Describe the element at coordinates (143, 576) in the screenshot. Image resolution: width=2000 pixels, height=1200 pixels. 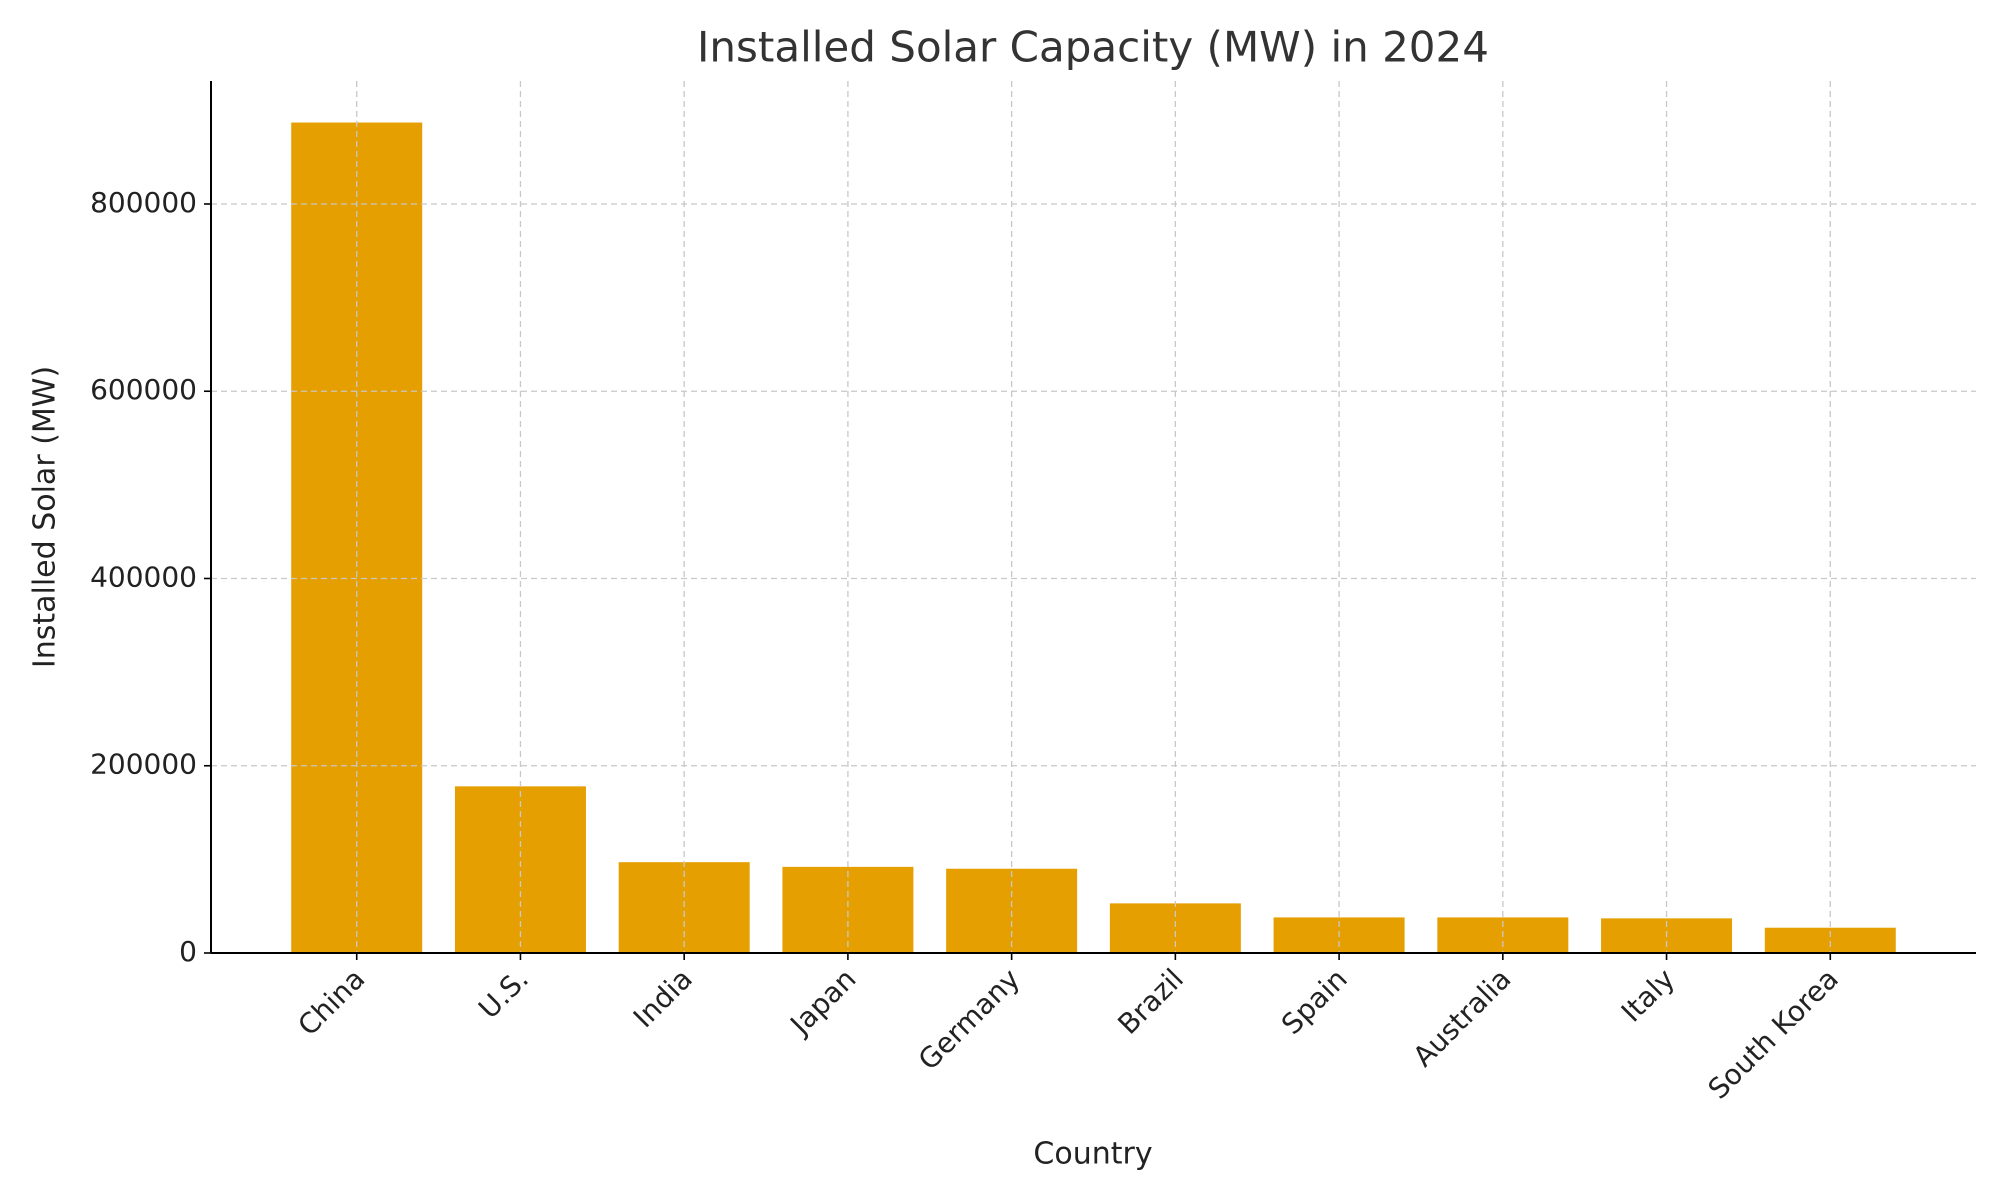
I see `y-tick-label: 400000` at that location.